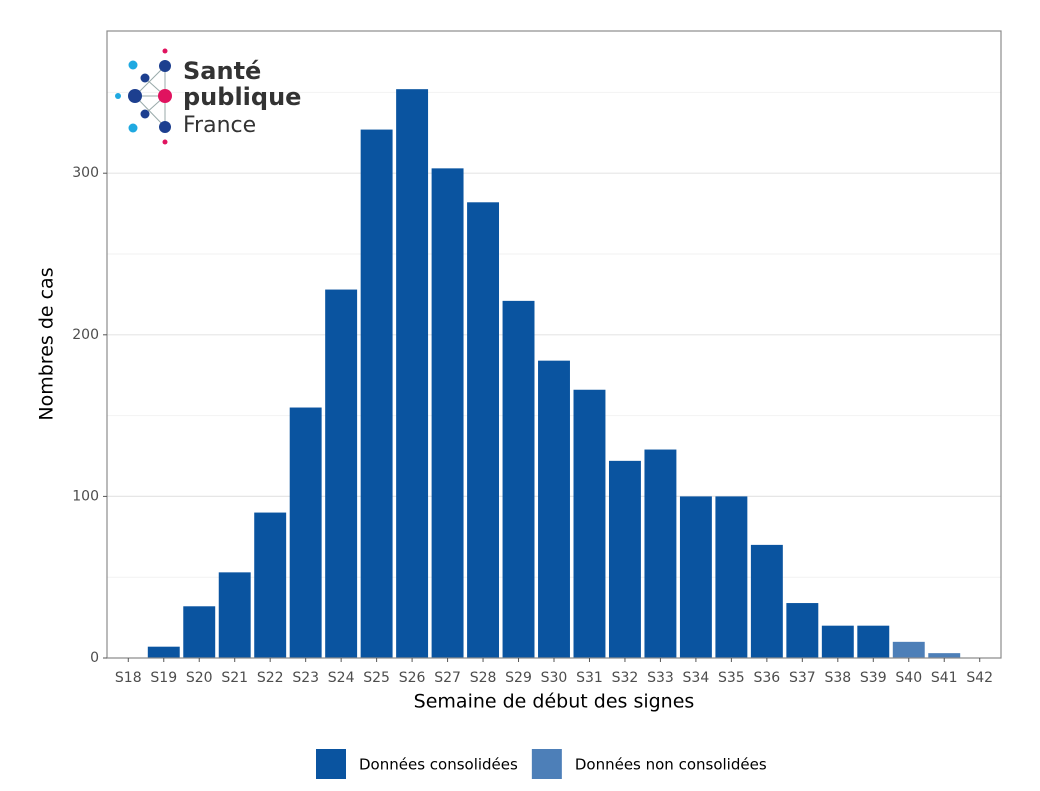 The height and width of the screenshot is (791, 1040). Describe the element at coordinates (341, 678) in the screenshot. I see `x-tick-label: S24` at that location.